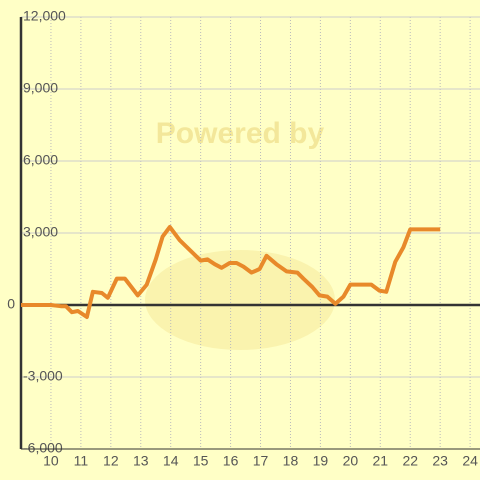 Image resolution: width=480 pixels, height=480 pixels. What do you see at coordinates (111, 461) in the screenshot?
I see `x-tick-label: 12` at bounding box center [111, 461].